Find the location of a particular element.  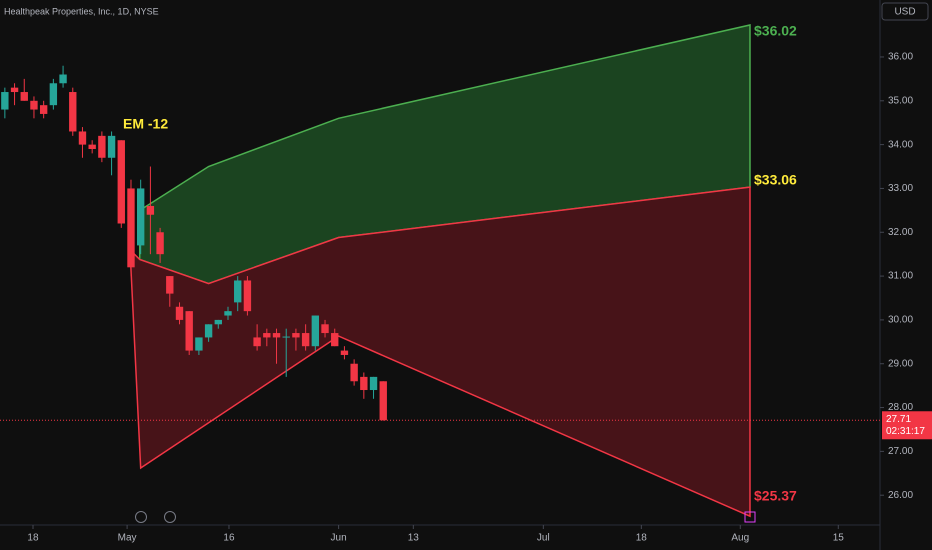

x-tick-label: Aug is located at coordinates (740, 538).